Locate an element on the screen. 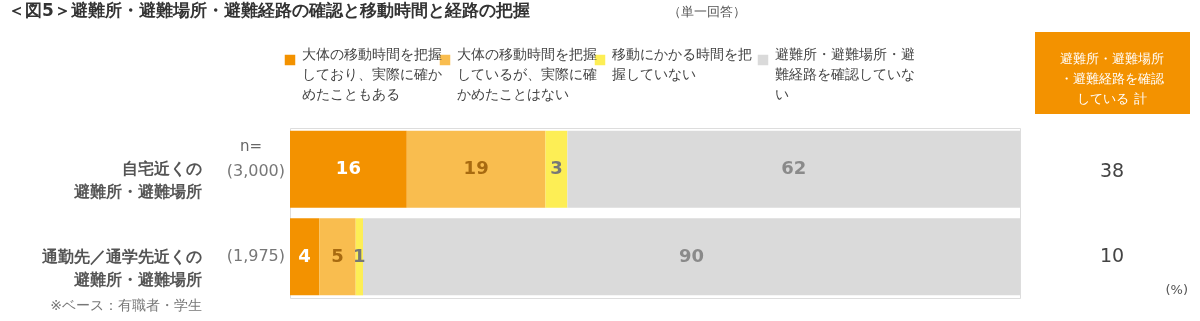 This screenshot has width=1200, height=321. chart-title: ＜図5＞避難所・避難場所・避難経路の確認と移動時間と経路の把握 is located at coordinates (269, 10).